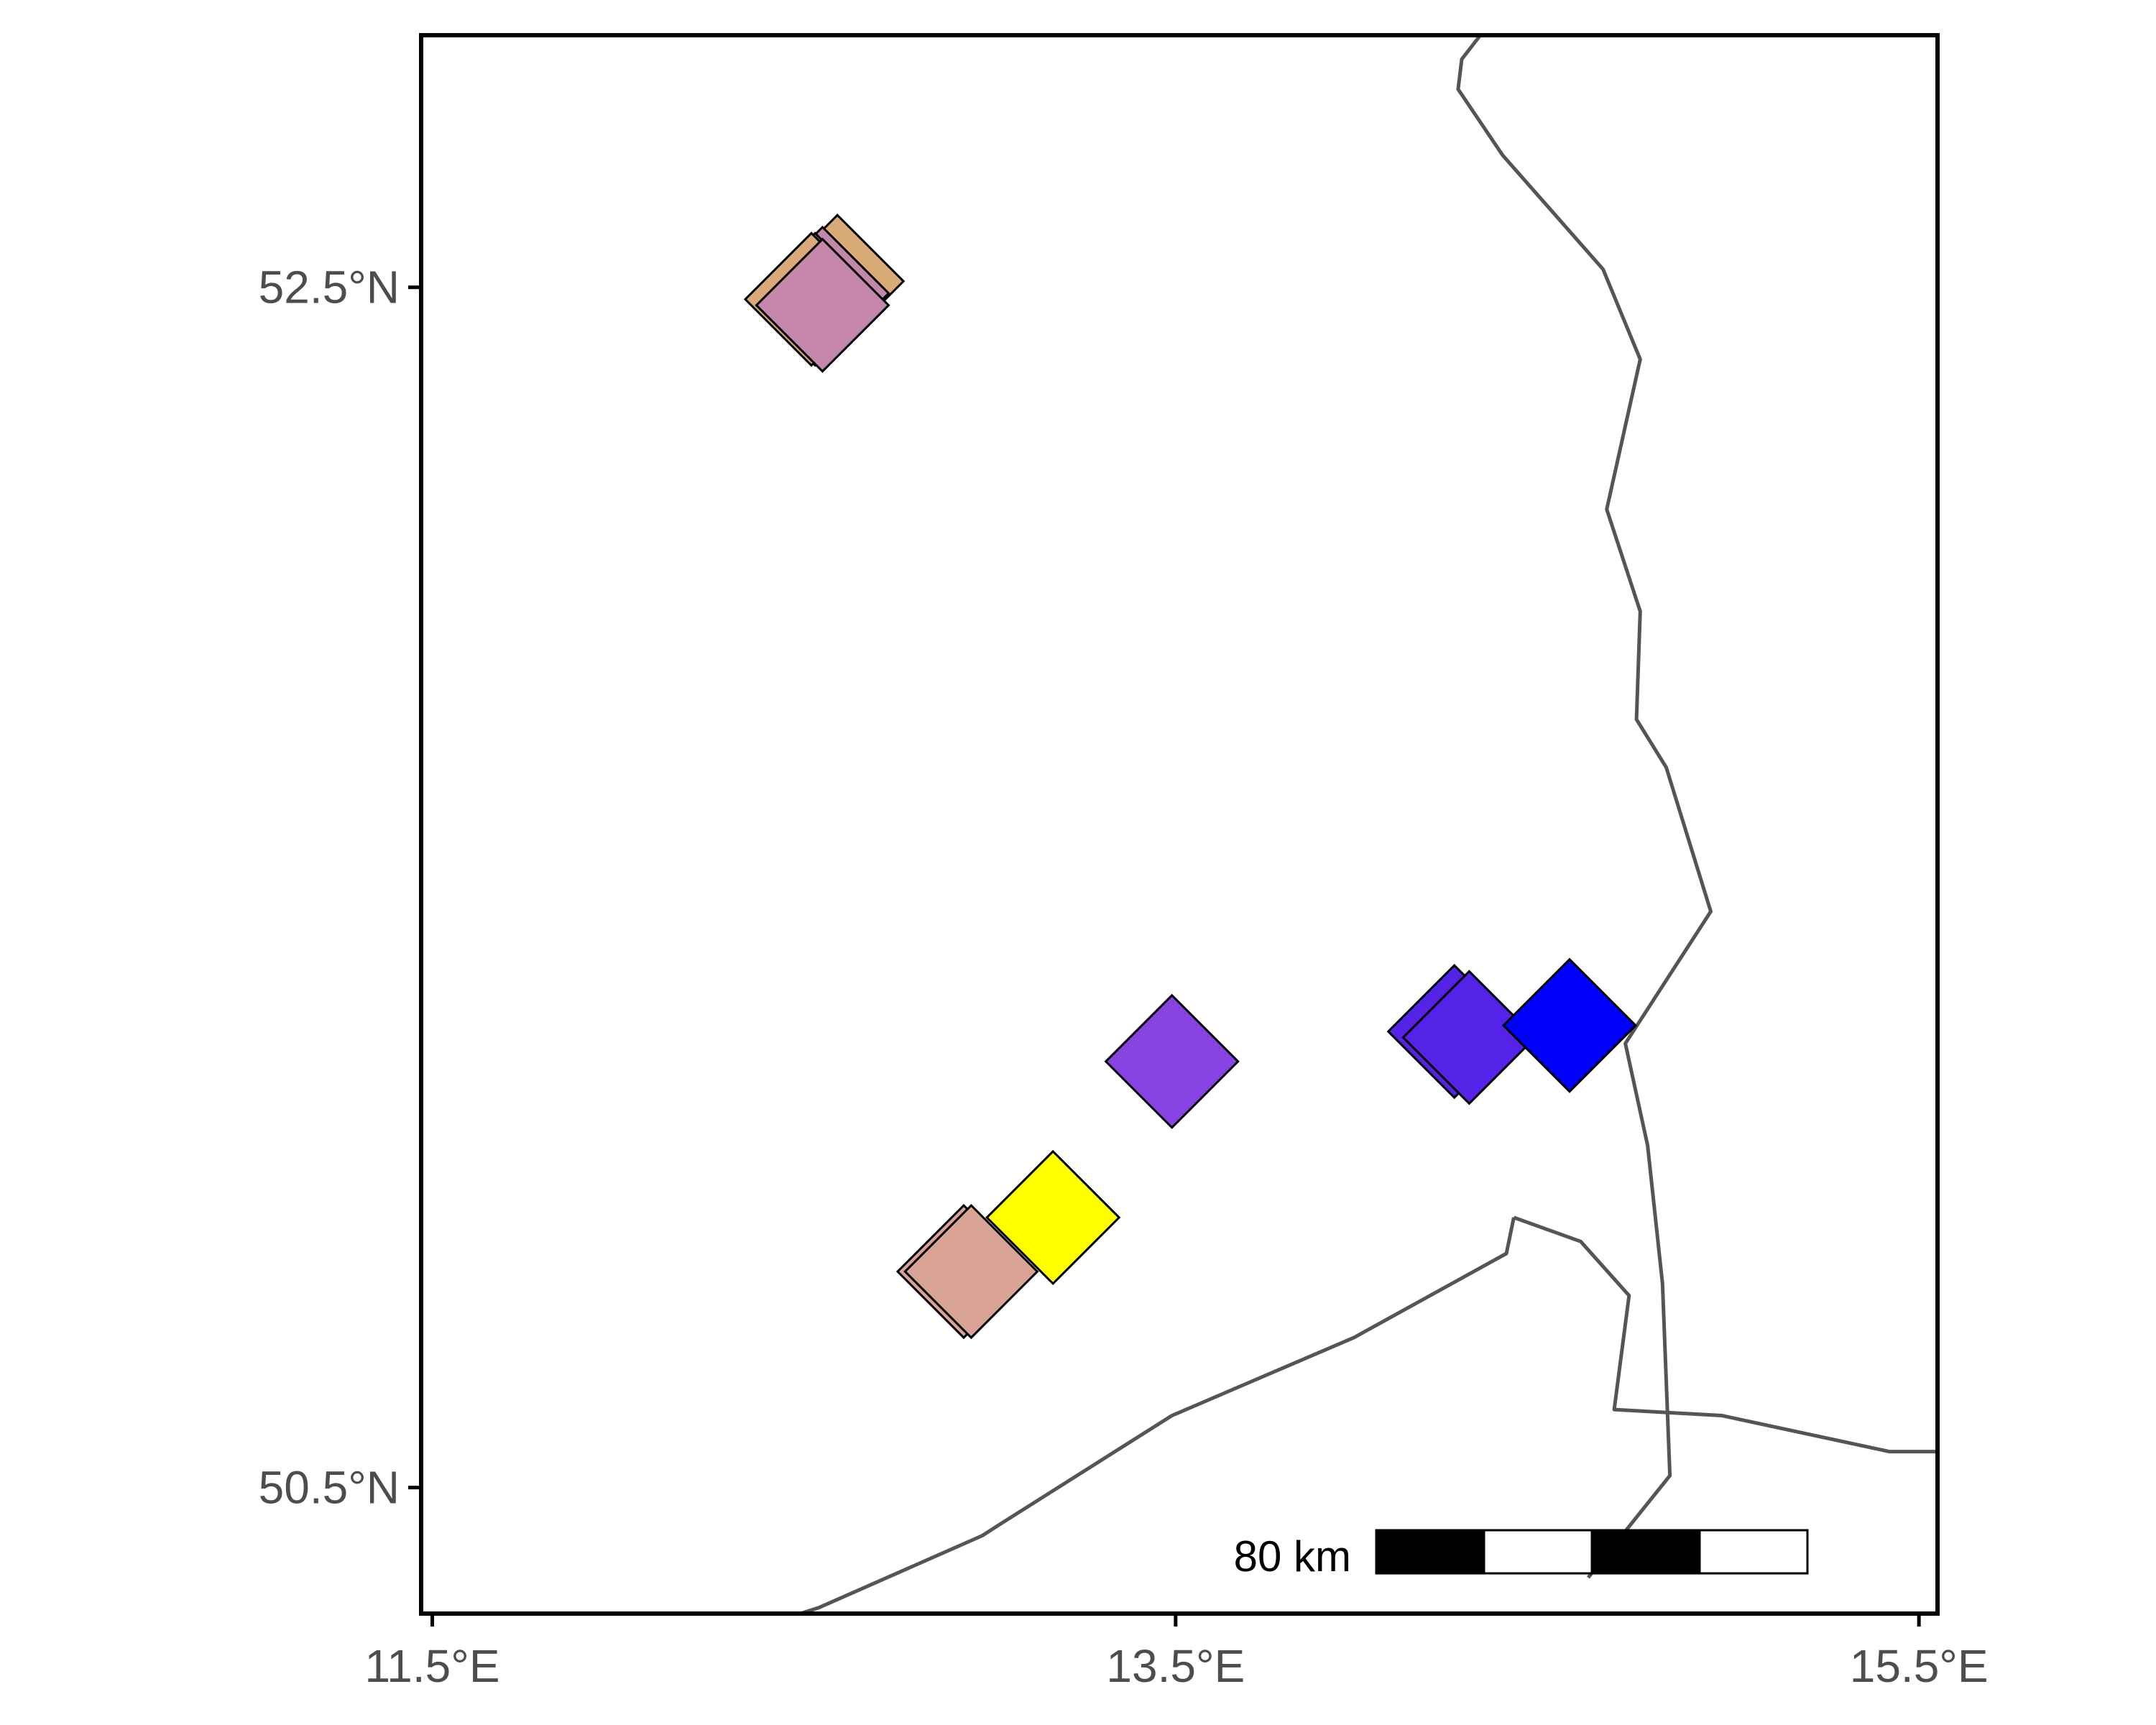  What do you see at coordinates (1176, 1666) in the screenshot?
I see `x-tick-label-2: 13.5°E` at bounding box center [1176, 1666].